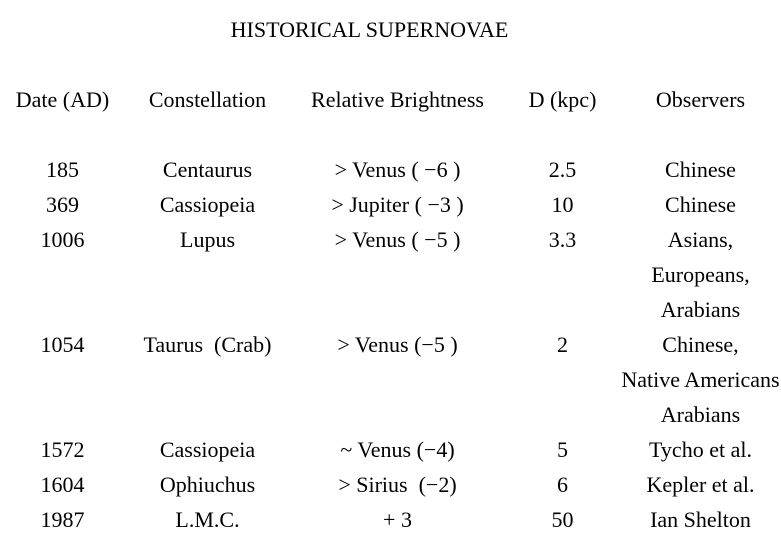 The height and width of the screenshot is (541, 781). Describe the element at coordinates (562, 449) in the screenshot. I see `distance-cell: 5` at that location.